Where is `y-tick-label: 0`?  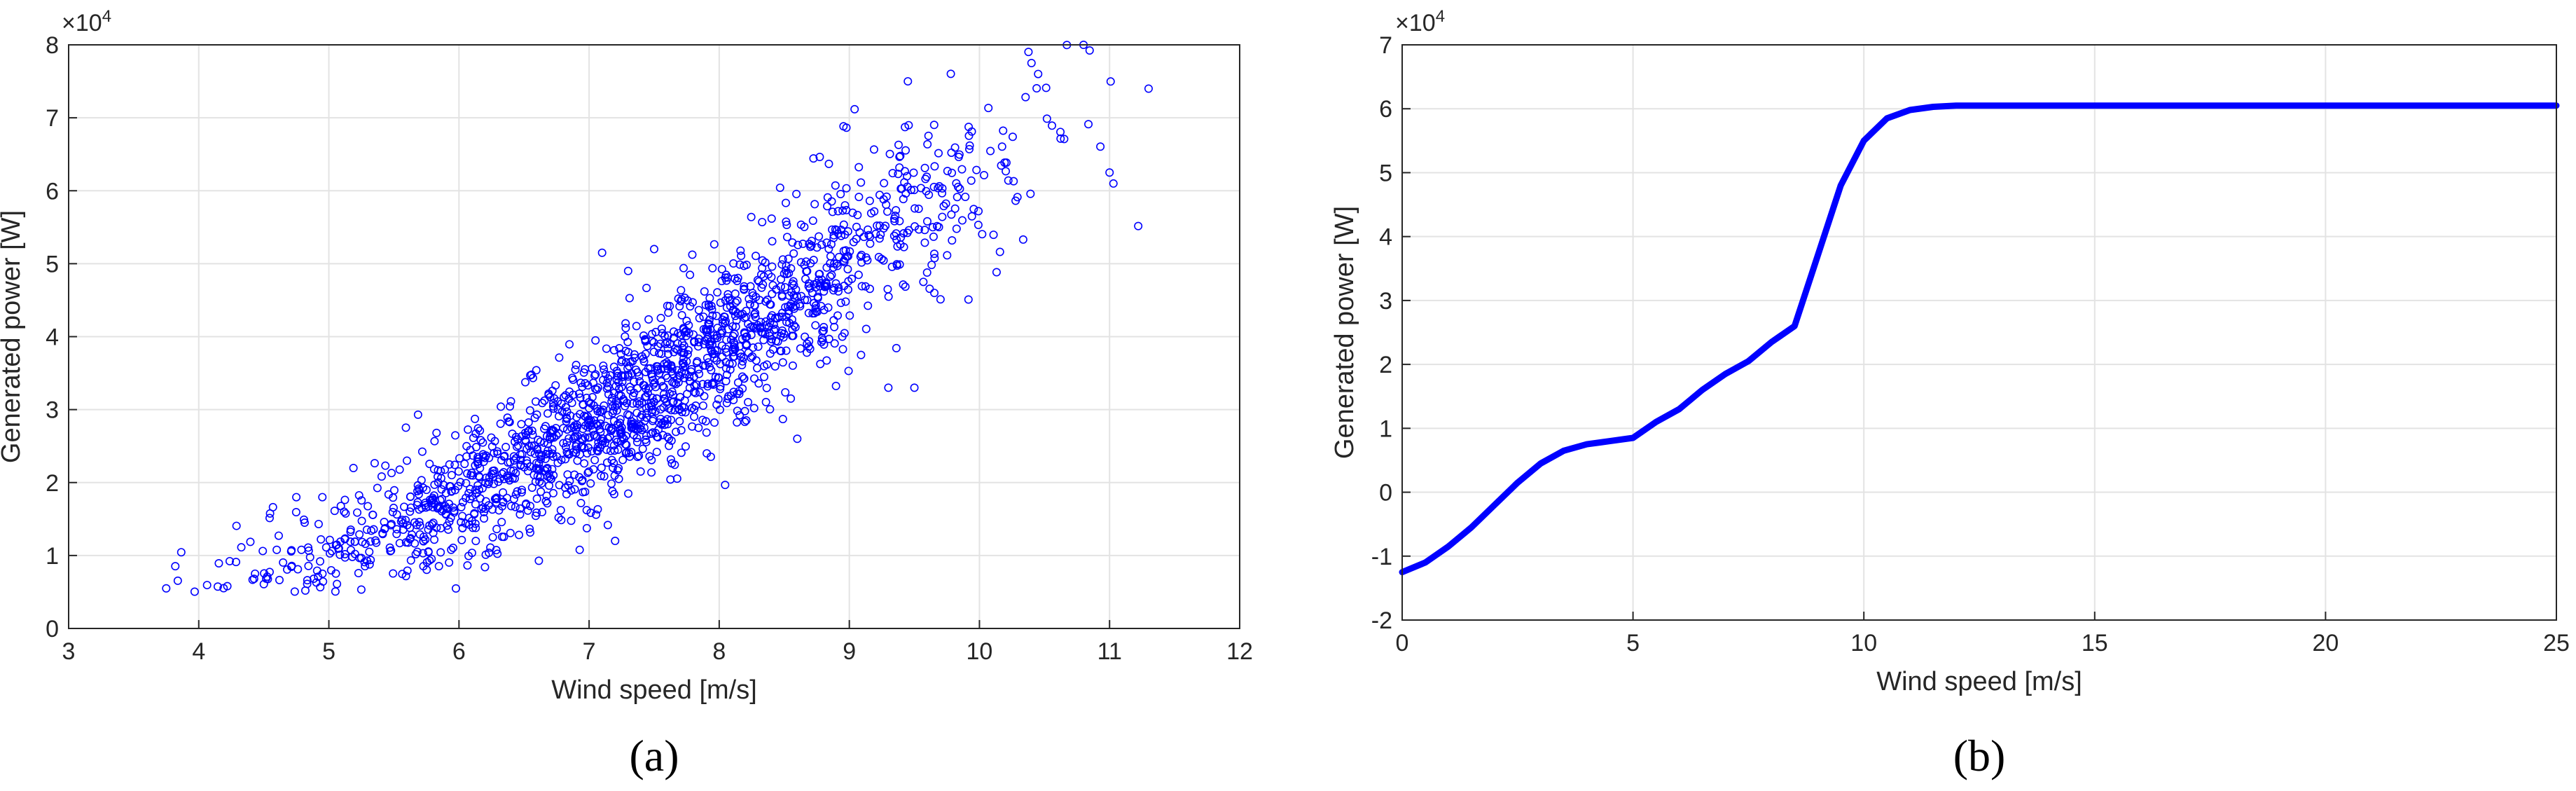 y-tick-label: 0 is located at coordinates (1386, 494).